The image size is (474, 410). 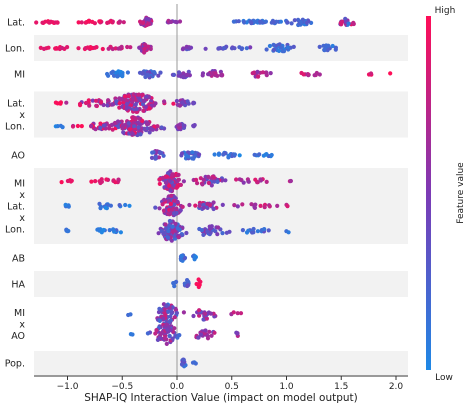 What do you see at coordinates (446, 194) in the screenshot?
I see `colorbar: High Low Feature value` at bounding box center [446, 194].